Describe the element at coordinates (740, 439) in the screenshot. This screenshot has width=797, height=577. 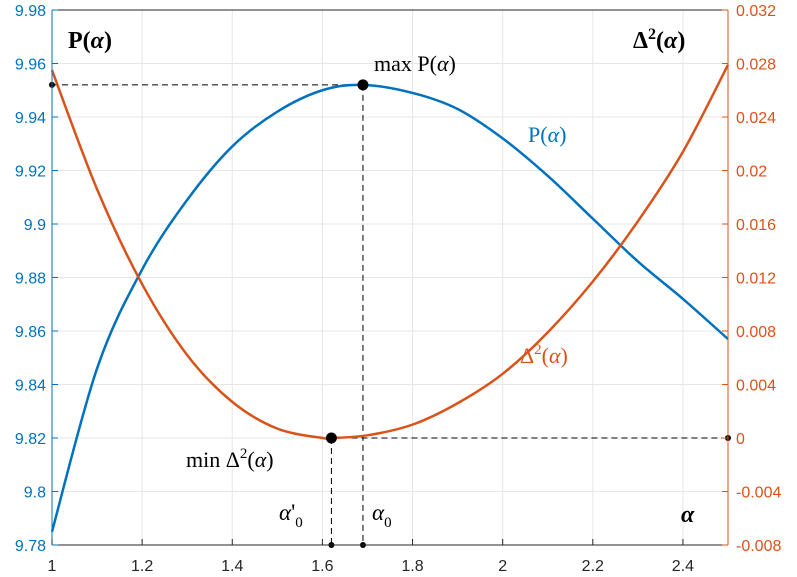
I see `y-right-tick-label: 0` at that location.